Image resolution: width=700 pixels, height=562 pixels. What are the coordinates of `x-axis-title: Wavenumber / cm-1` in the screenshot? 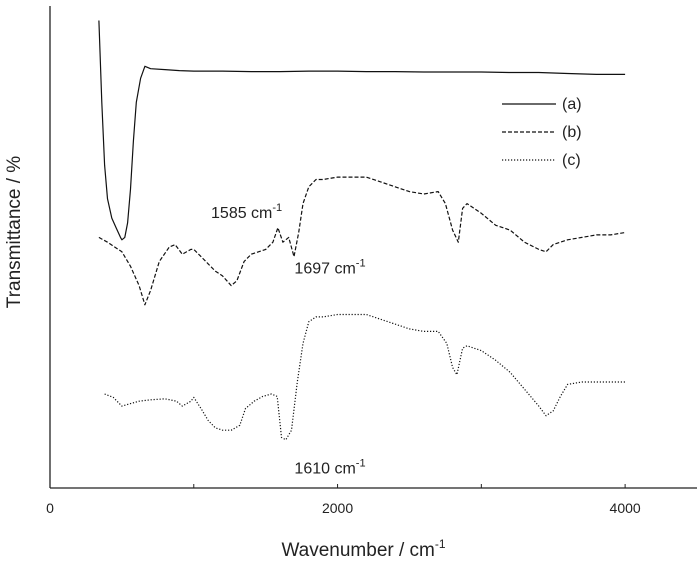 It's located at (363, 549).